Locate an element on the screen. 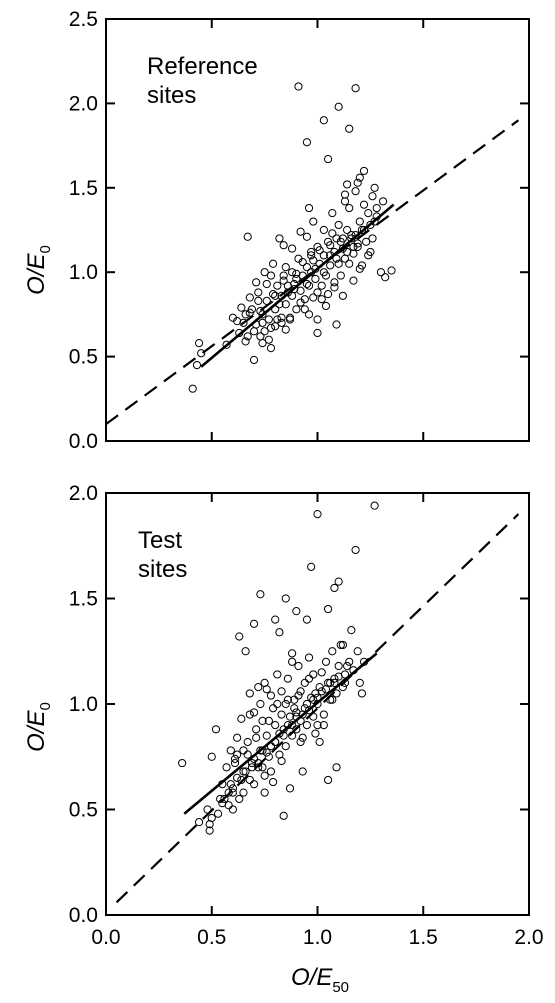 The image size is (555, 1003). y-tick-label: 1.5 is located at coordinates (83, 599).